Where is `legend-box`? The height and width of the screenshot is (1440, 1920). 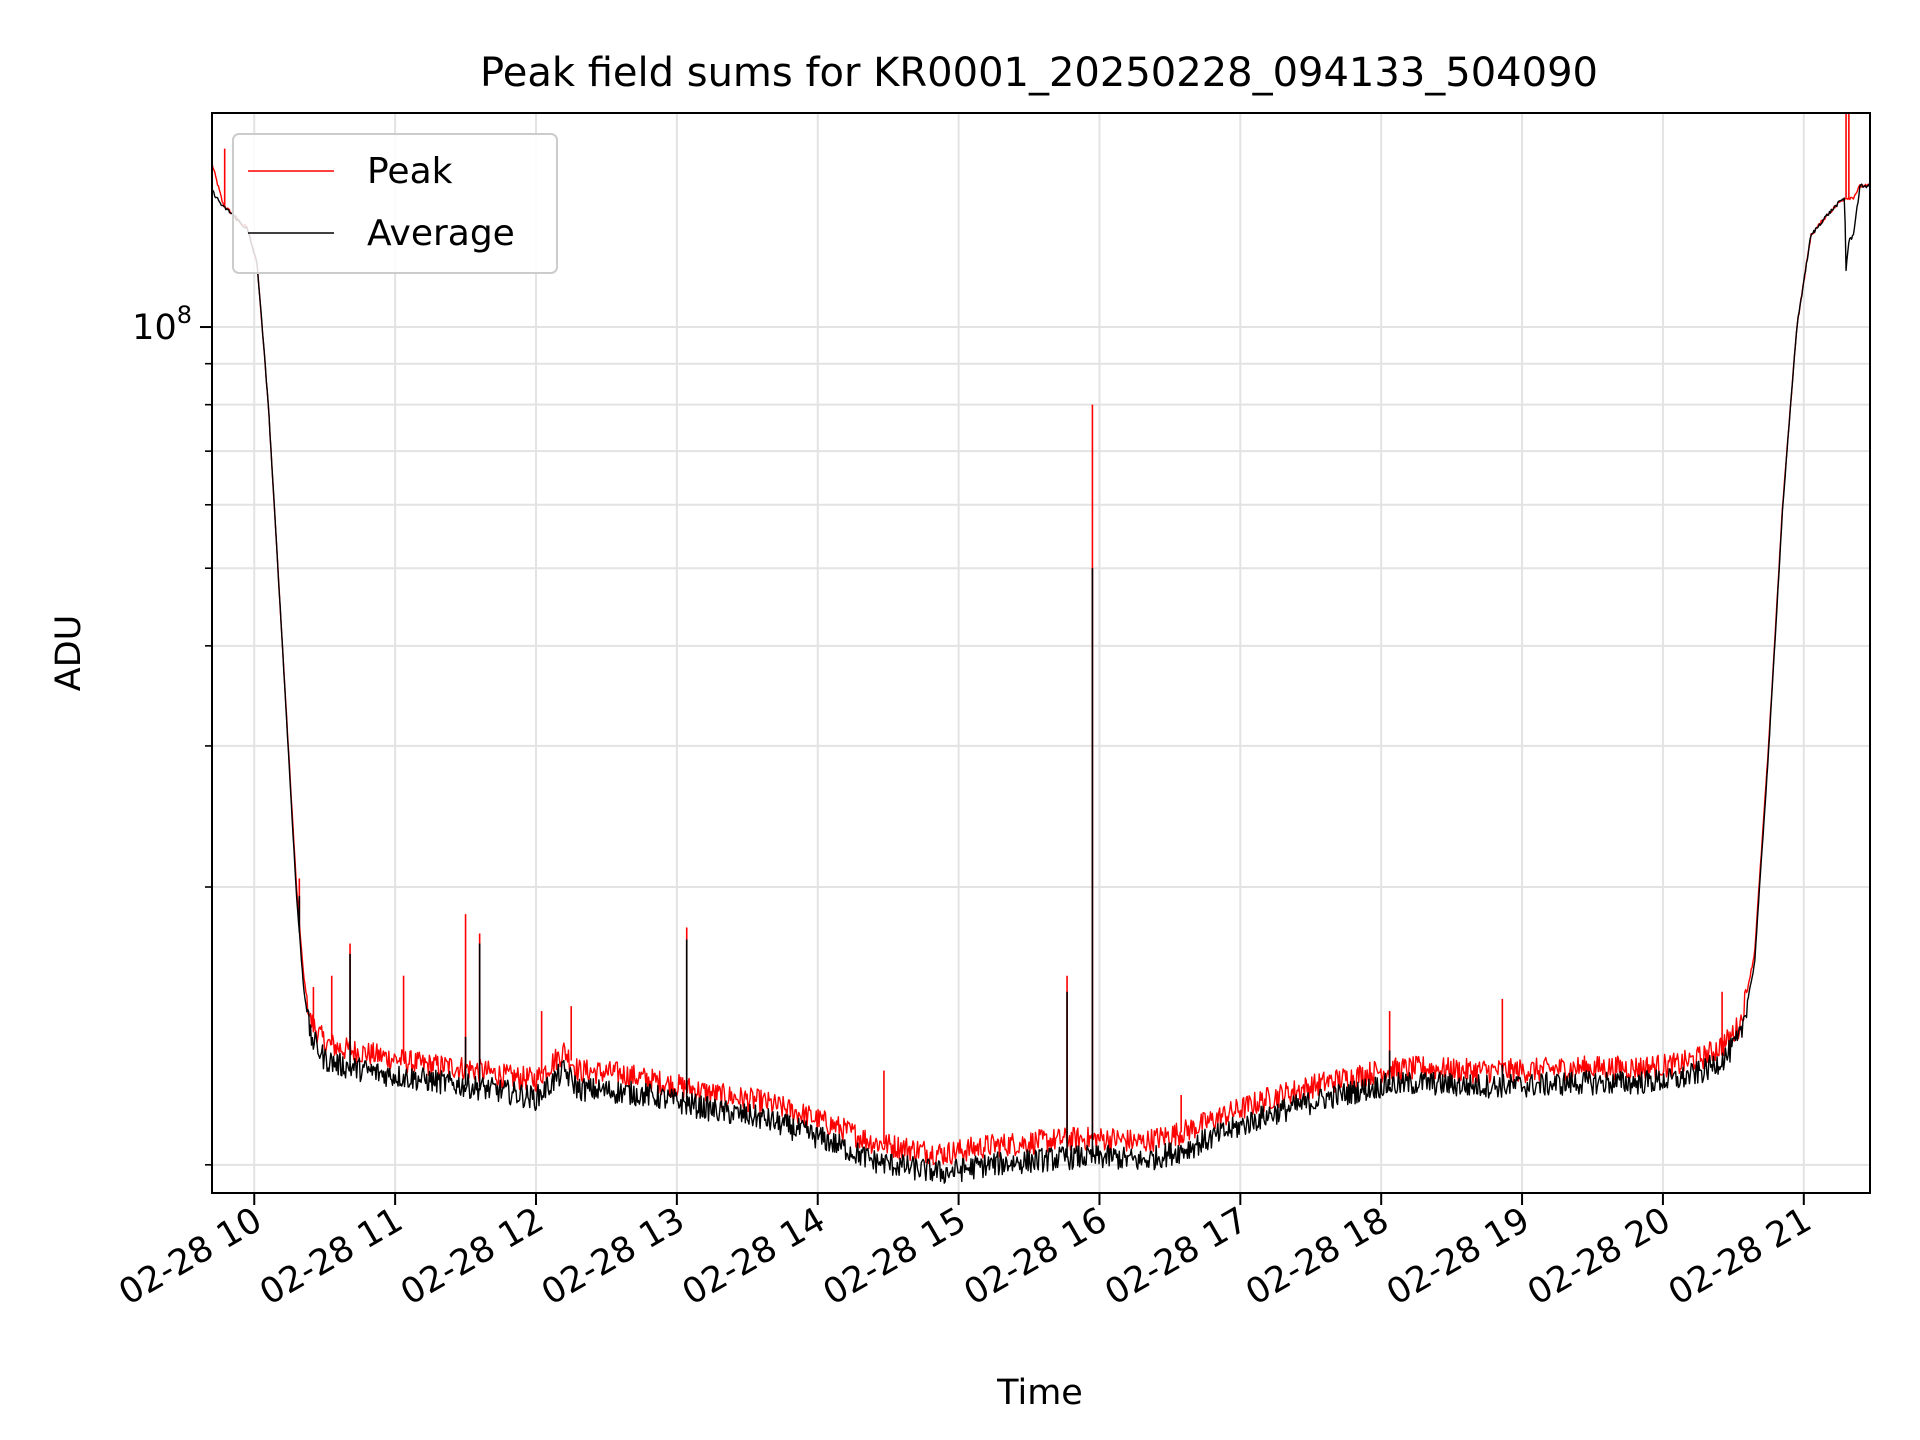
legend-box is located at coordinates (395, 203).